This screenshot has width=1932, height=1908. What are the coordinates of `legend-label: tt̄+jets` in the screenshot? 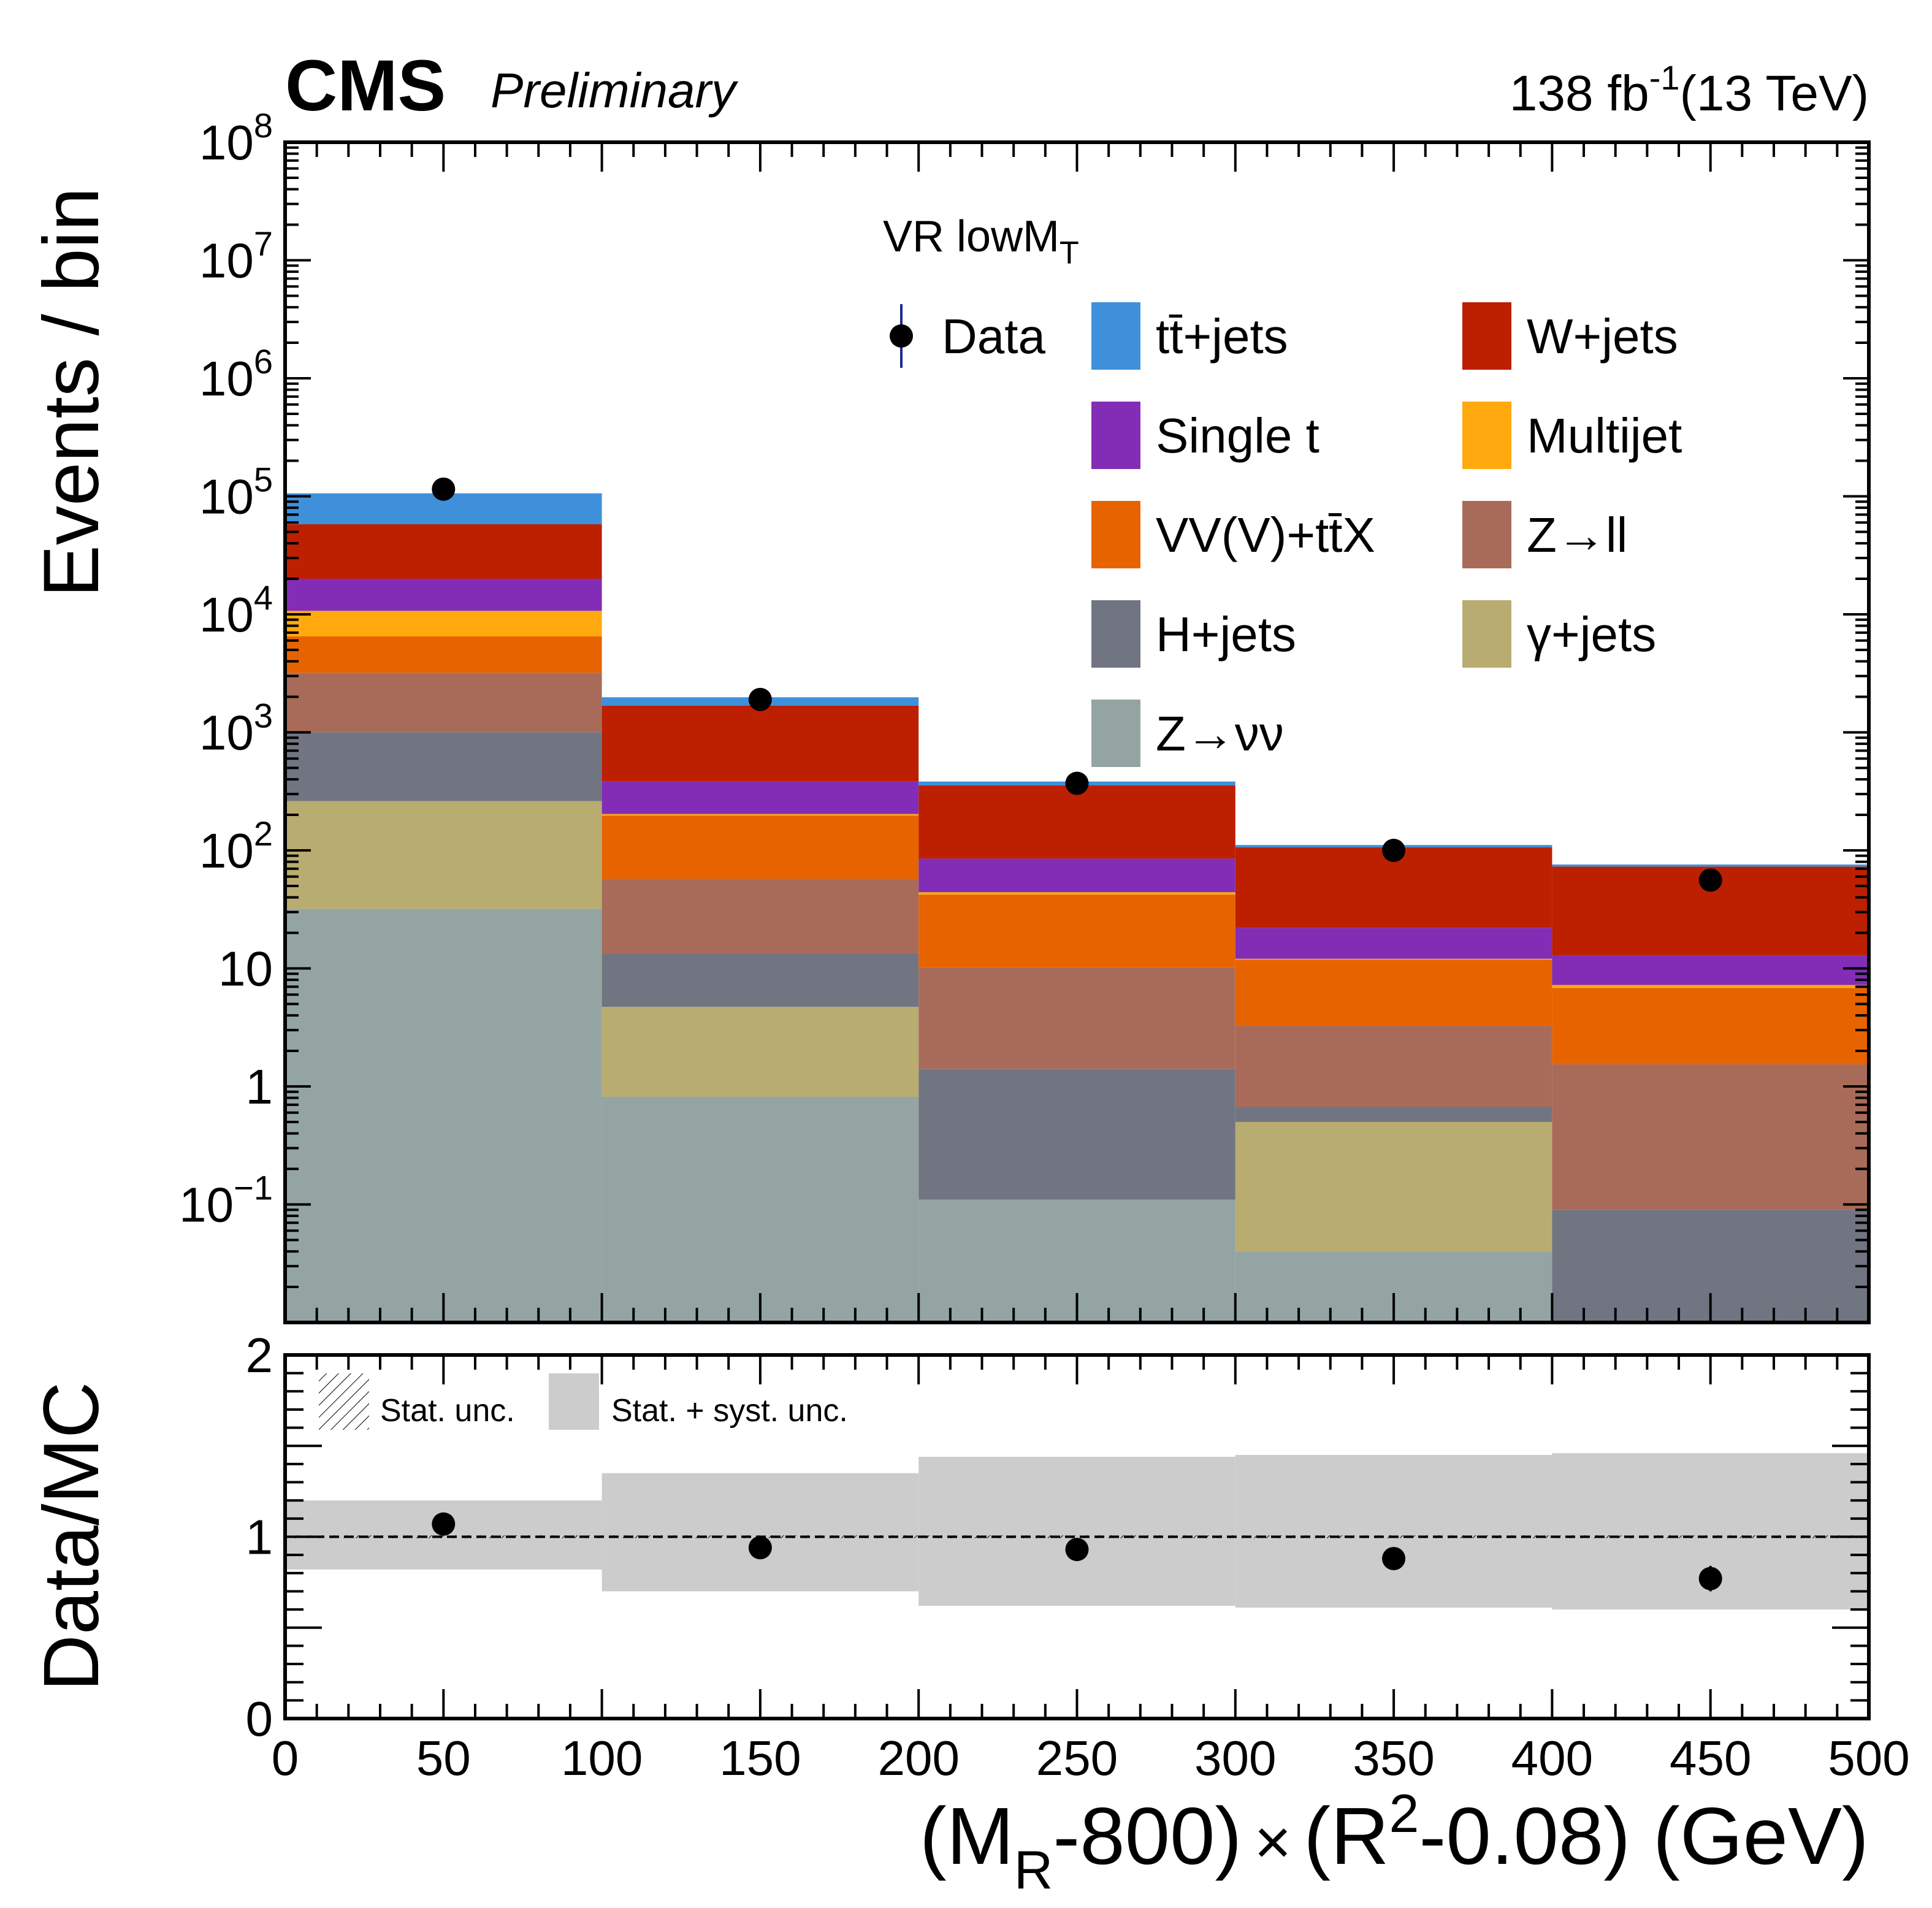 It's located at (1222, 336).